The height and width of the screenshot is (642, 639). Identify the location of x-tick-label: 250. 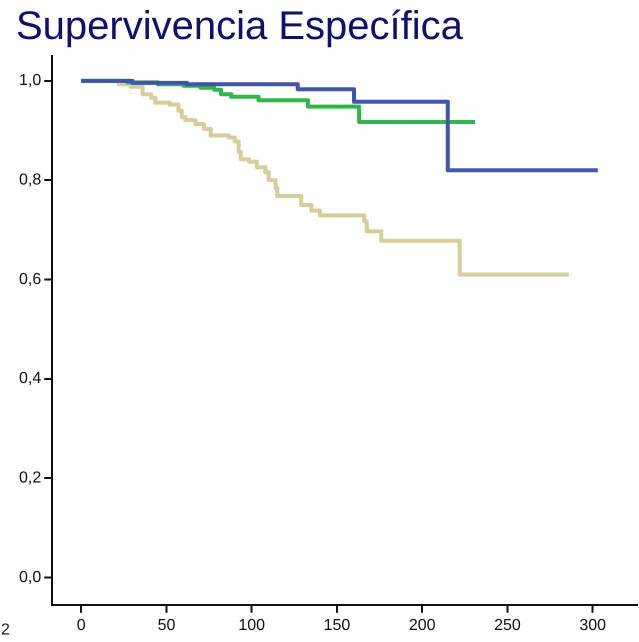
(507, 625).